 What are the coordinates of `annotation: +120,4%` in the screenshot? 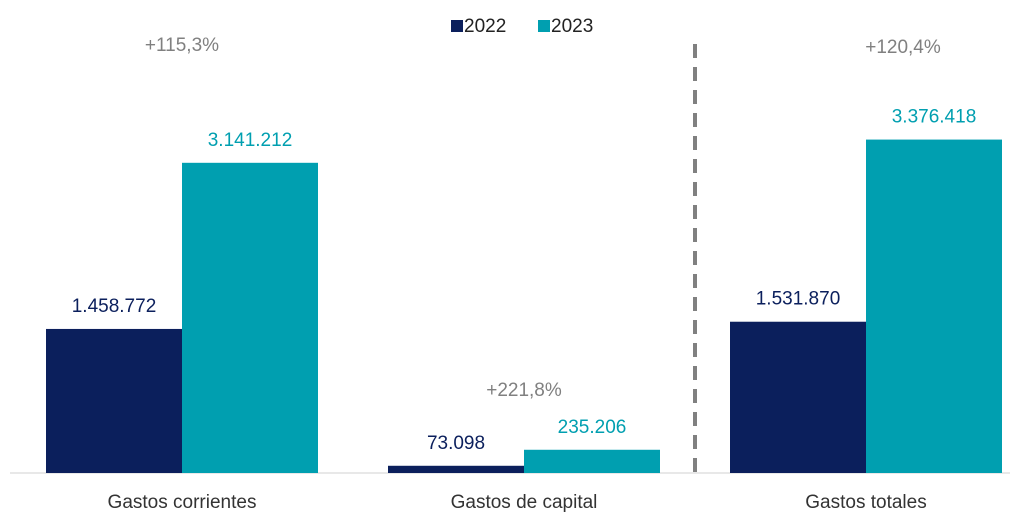 It's located at (903, 47).